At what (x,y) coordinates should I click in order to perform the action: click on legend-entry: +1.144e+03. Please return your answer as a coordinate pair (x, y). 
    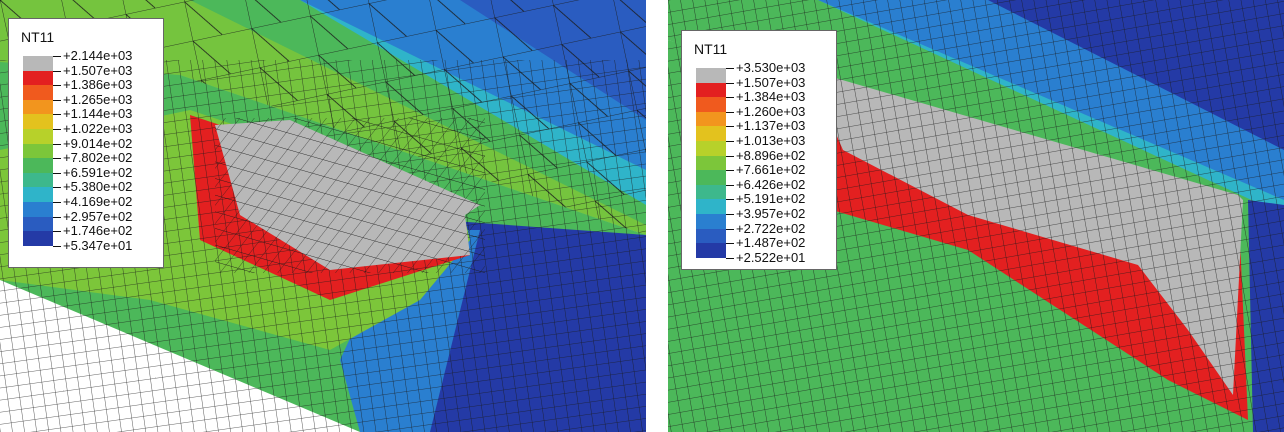
    Looking at the image, I should click on (86, 117).